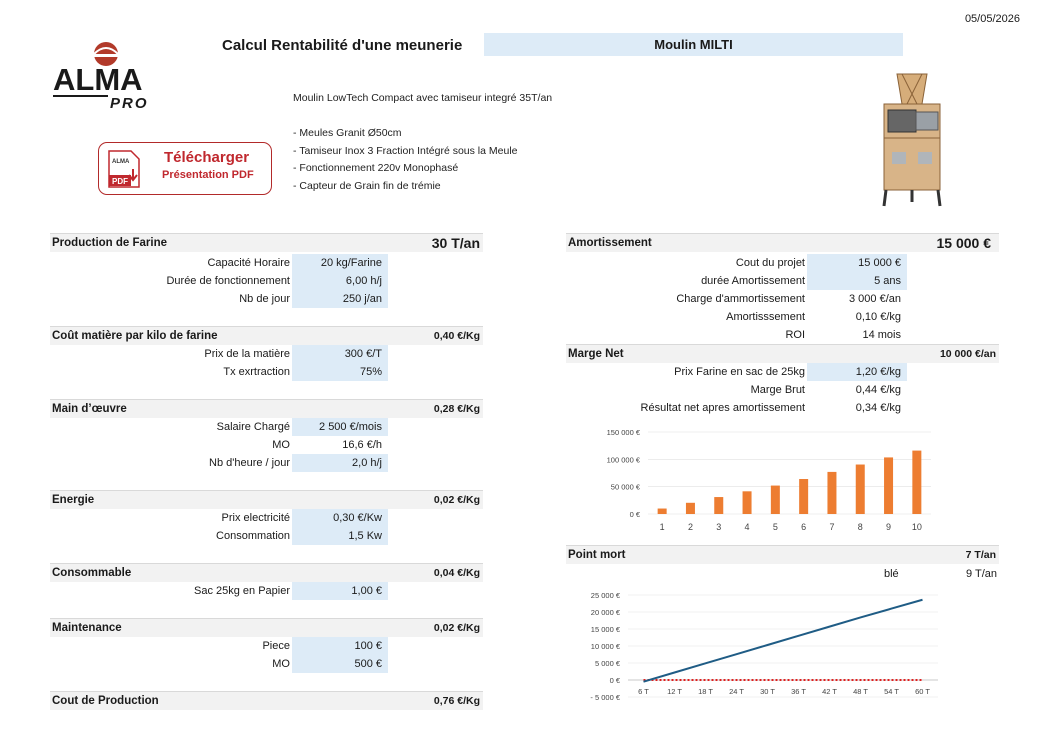  I want to click on bag-price-input: 1,00 €, so click(340, 591).